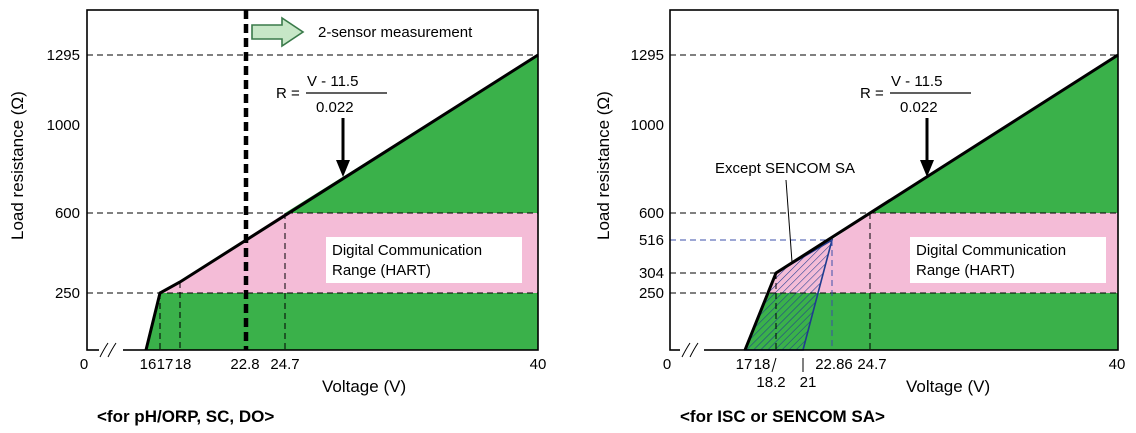 The width and height of the screenshot is (1136, 433). What do you see at coordinates (84, 364) in the screenshot?
I see `left-x-tick-0: 0` at bounding box center [84, 364].